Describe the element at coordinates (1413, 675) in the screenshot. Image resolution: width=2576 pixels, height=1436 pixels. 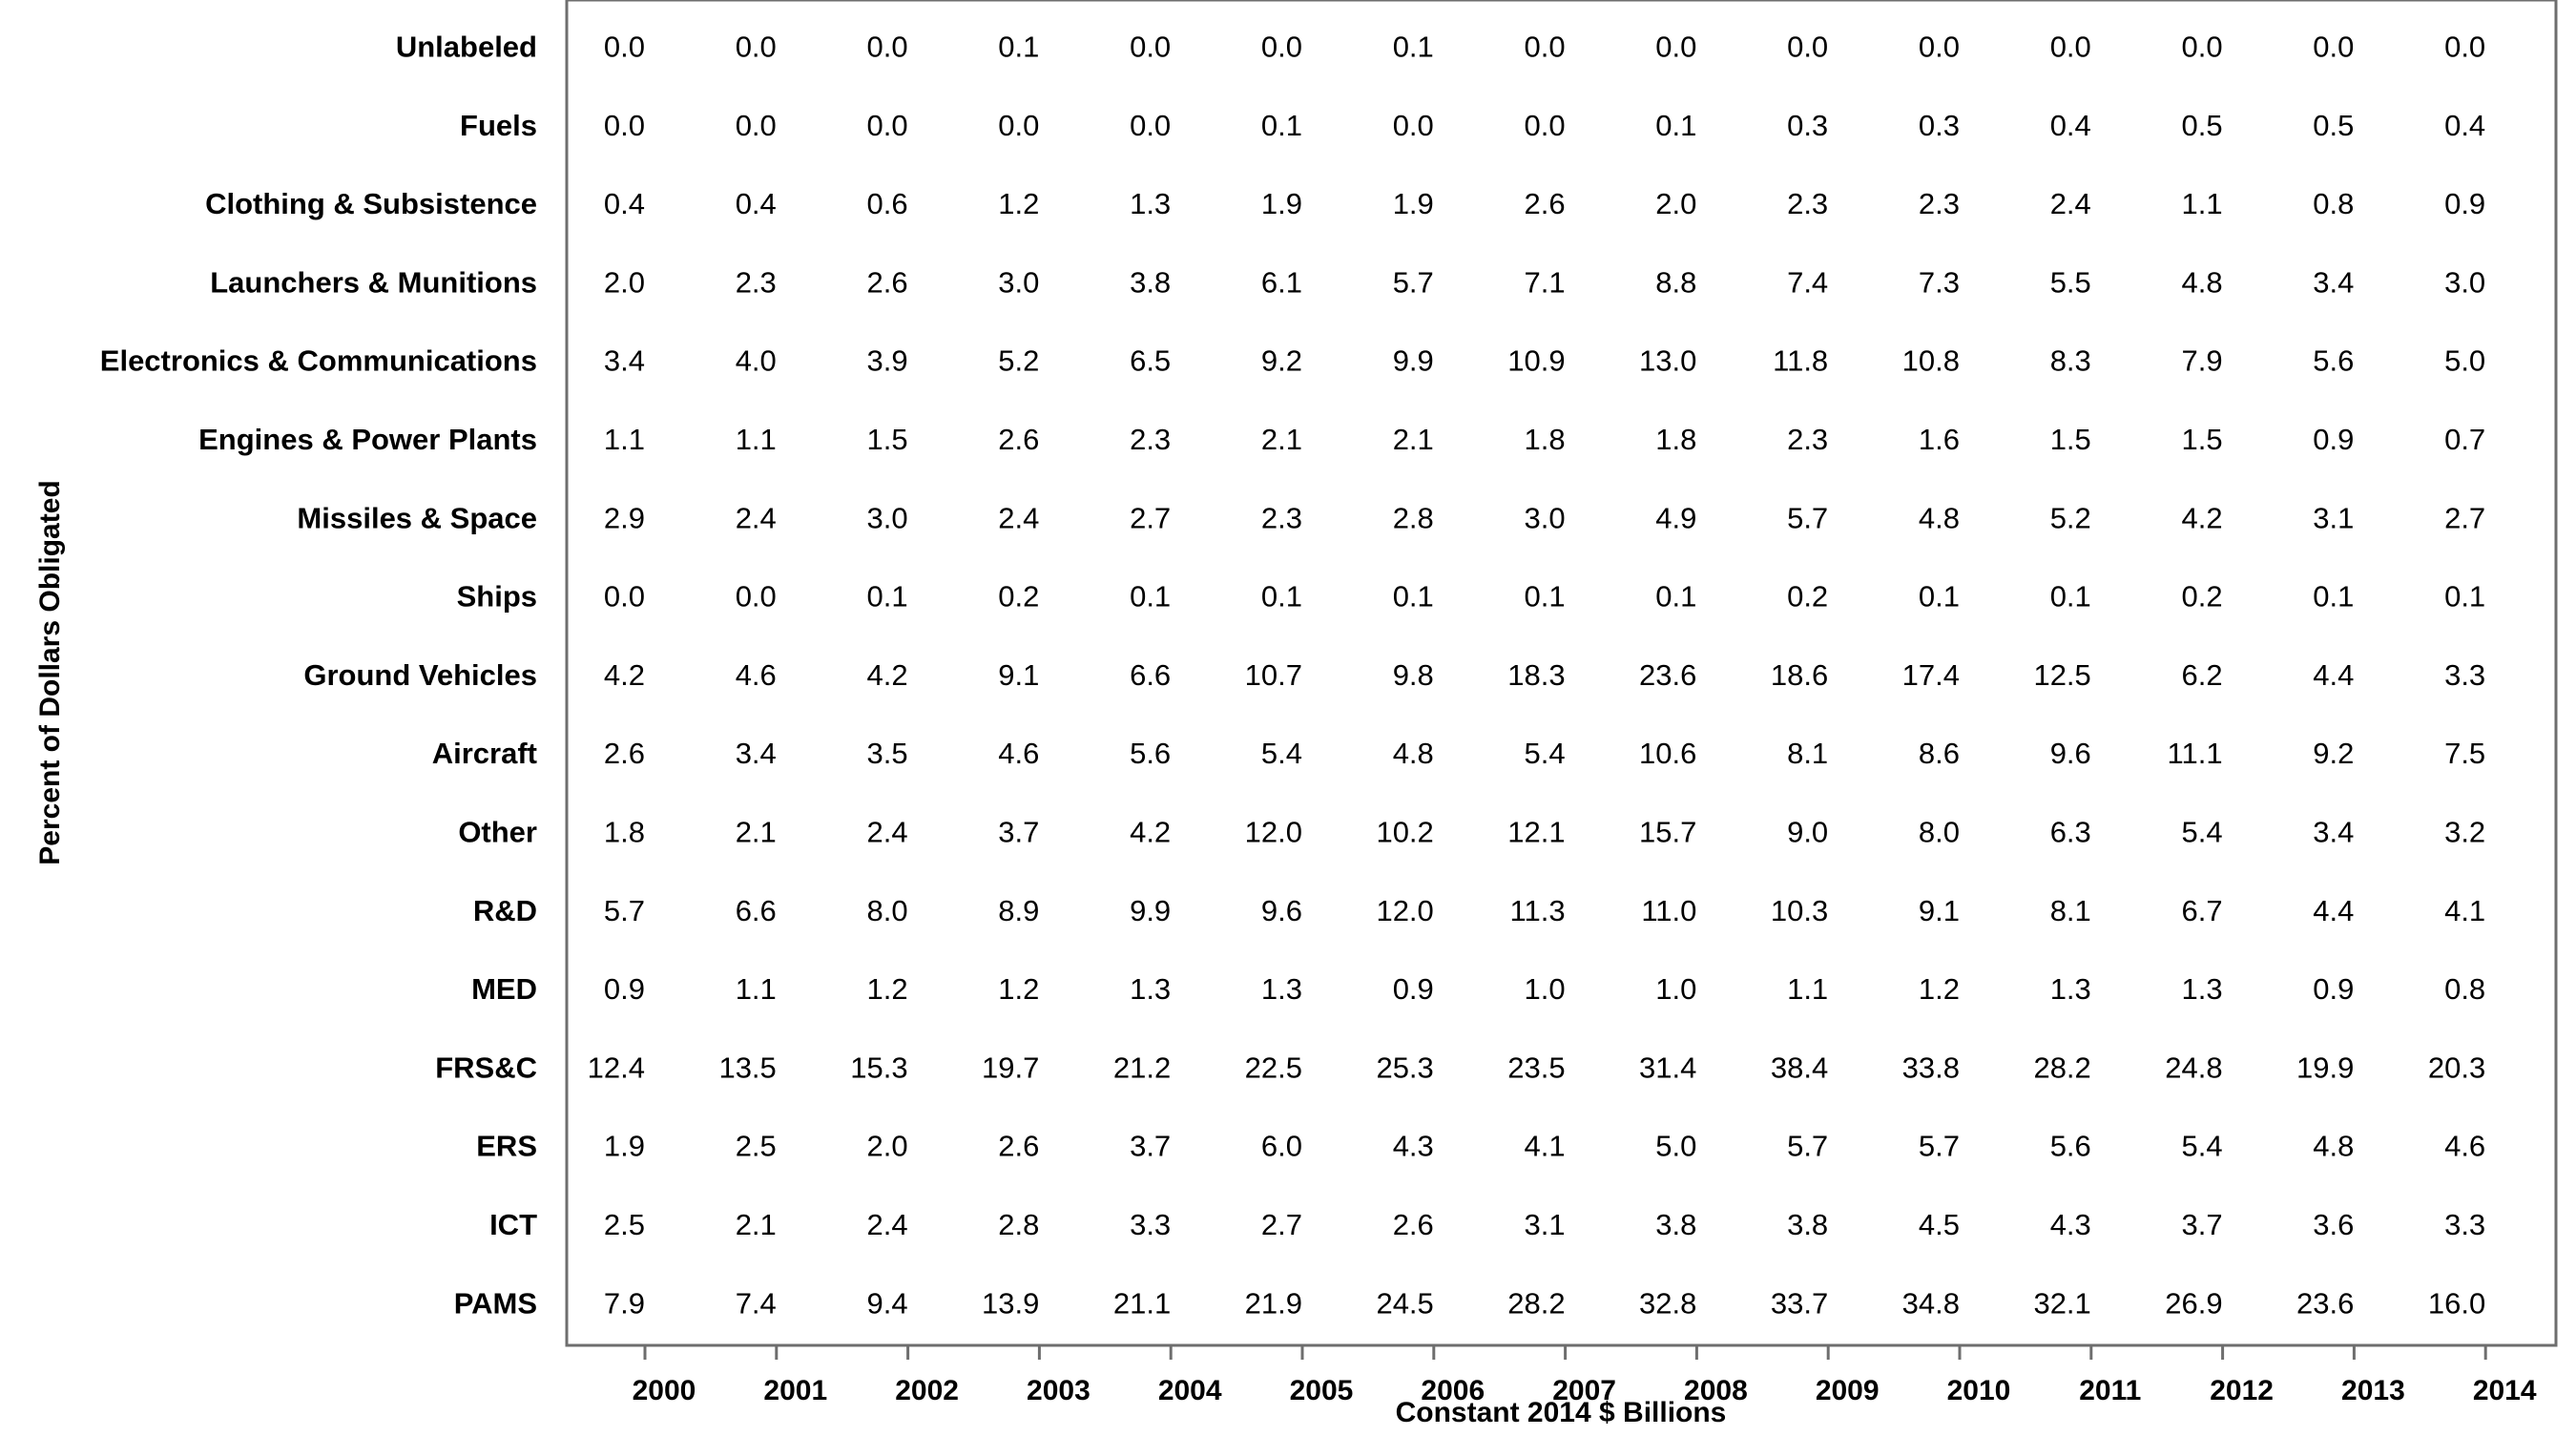
I see `table-cell: 9.8` at that location.